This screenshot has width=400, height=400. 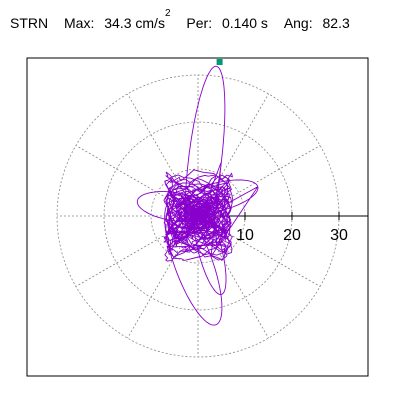 I want to click on radial-tick-label: 30, so click(x=339, y=235).